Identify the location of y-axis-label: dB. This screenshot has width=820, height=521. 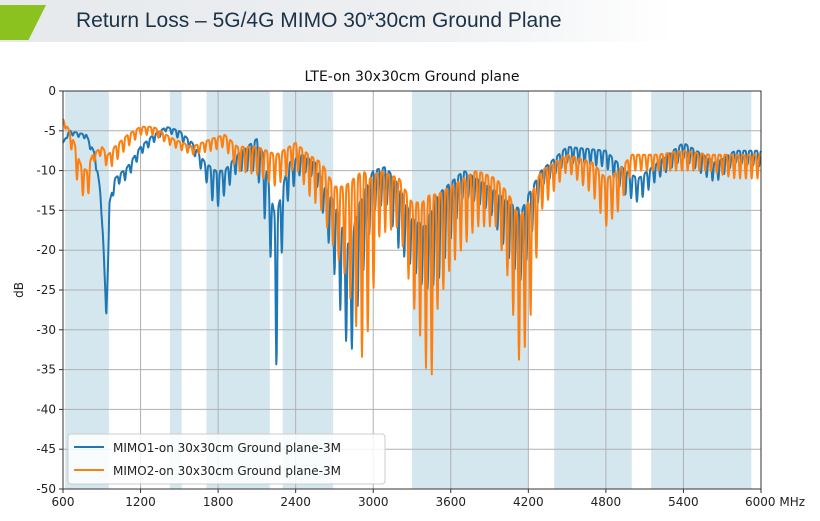
(19, 290).